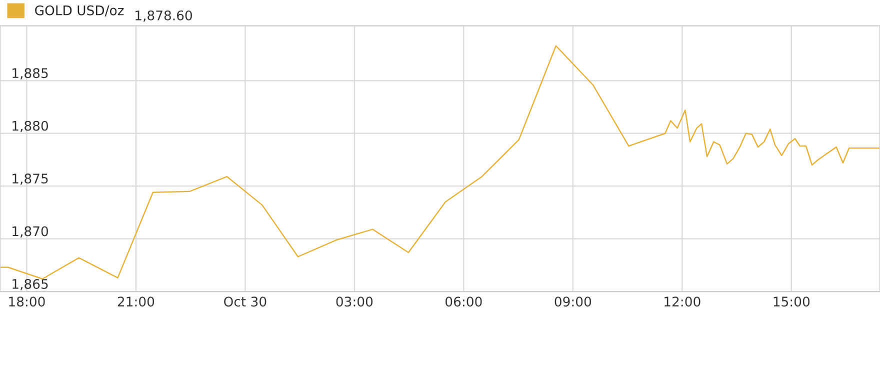  I want to click on text: 1,878.60, so click(164, 16).